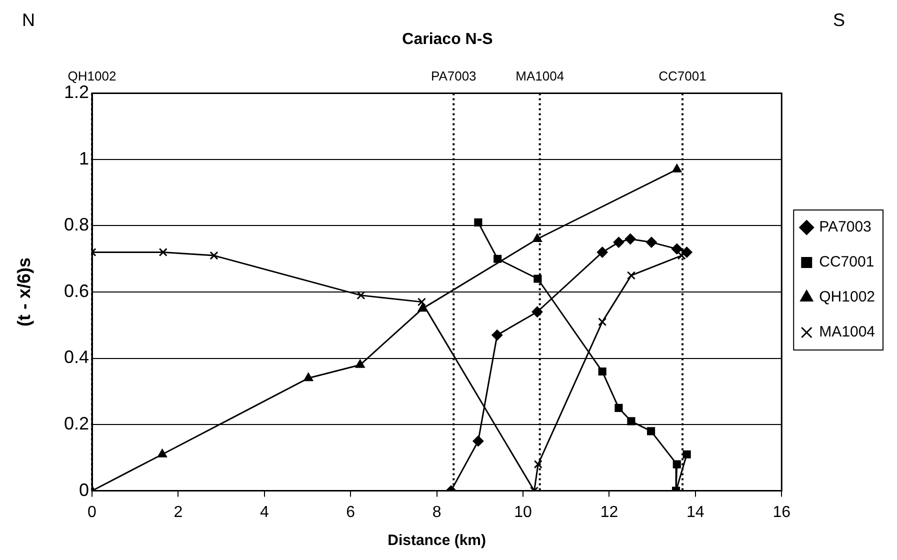 The image size is (897, 560). Describe the element at coordinates (540, 76) in the screenshot. I see `ref-line-label: MA1004` at that location.